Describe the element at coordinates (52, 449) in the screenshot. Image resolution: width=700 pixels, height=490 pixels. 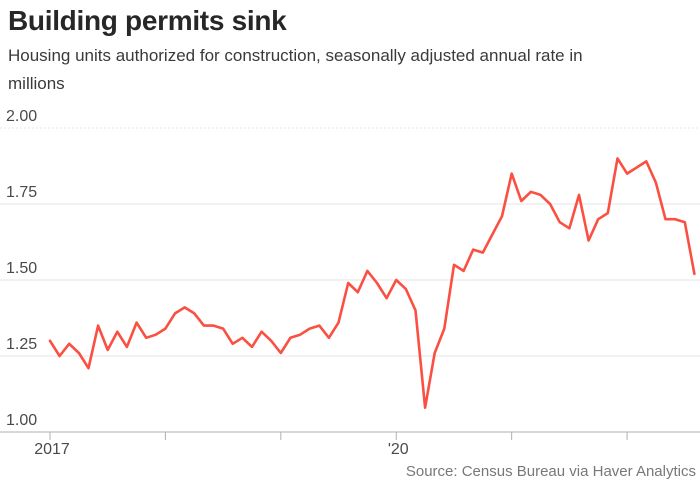
I see `x-tick-label: 2017` at that location.